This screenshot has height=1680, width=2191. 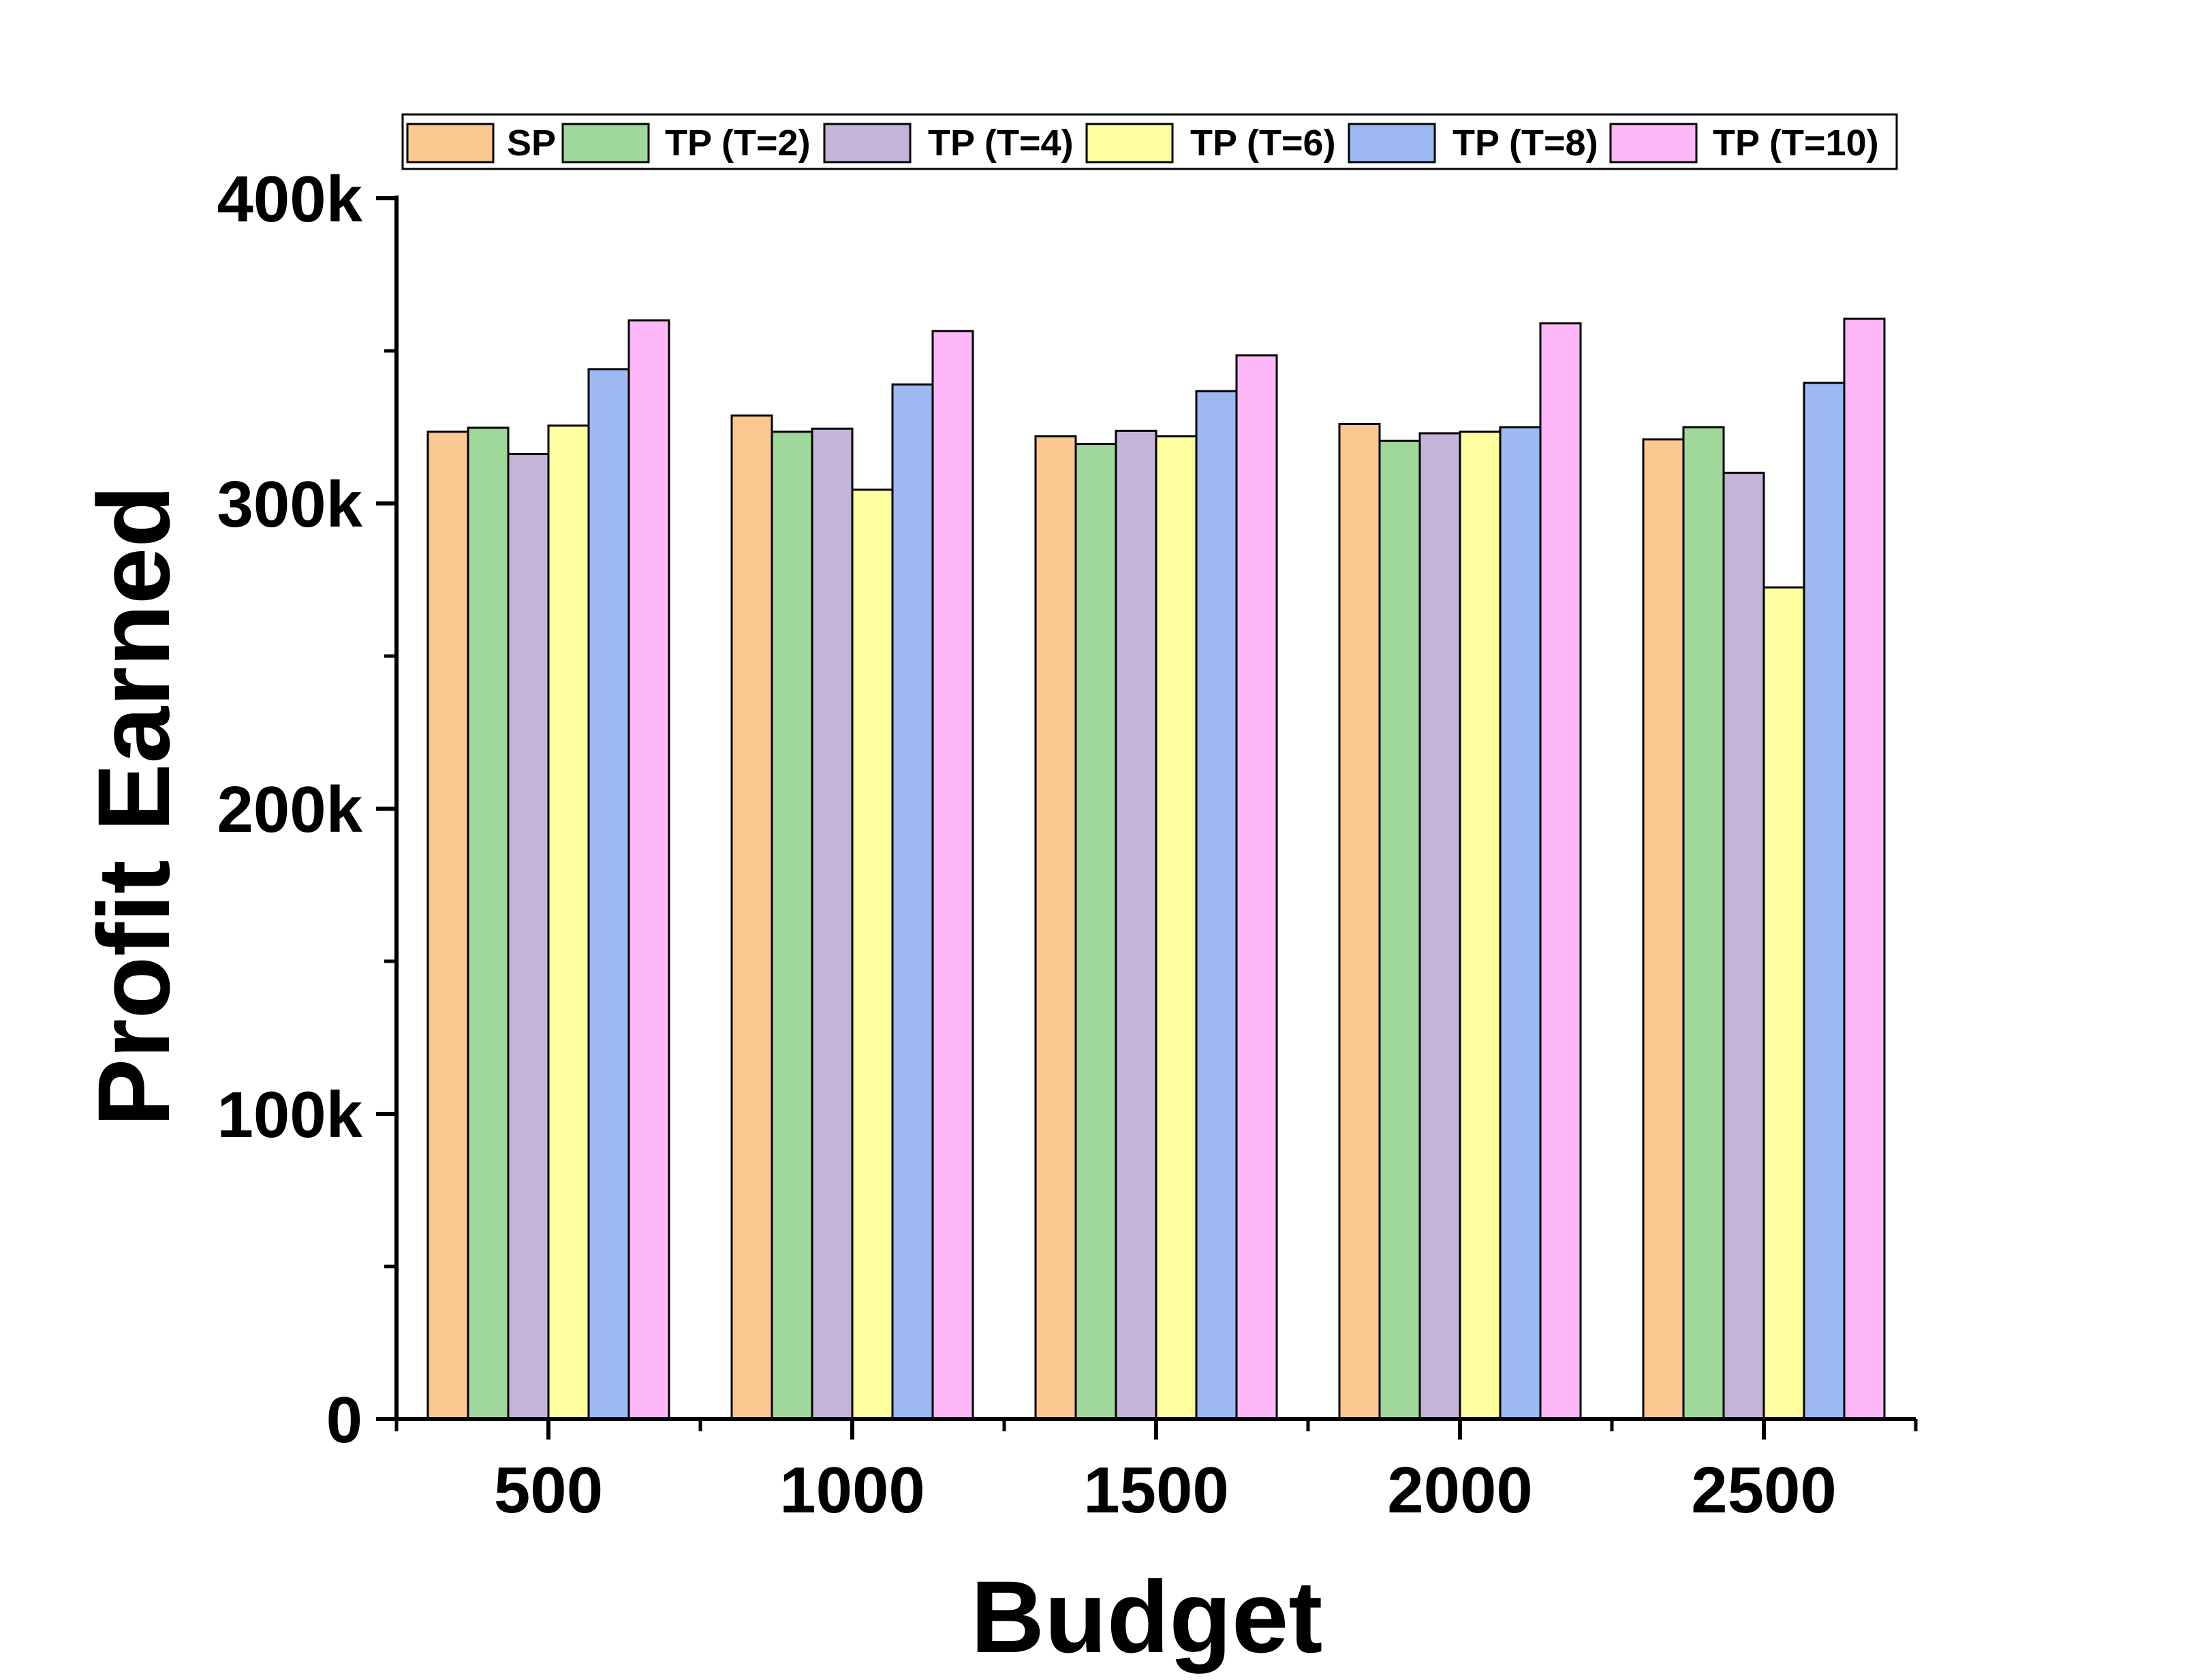 What do you see at coordinates (1439, 926) in the screenshot?
I see `bar-tp-t-4-2000` at bounding box center [1439, 926].